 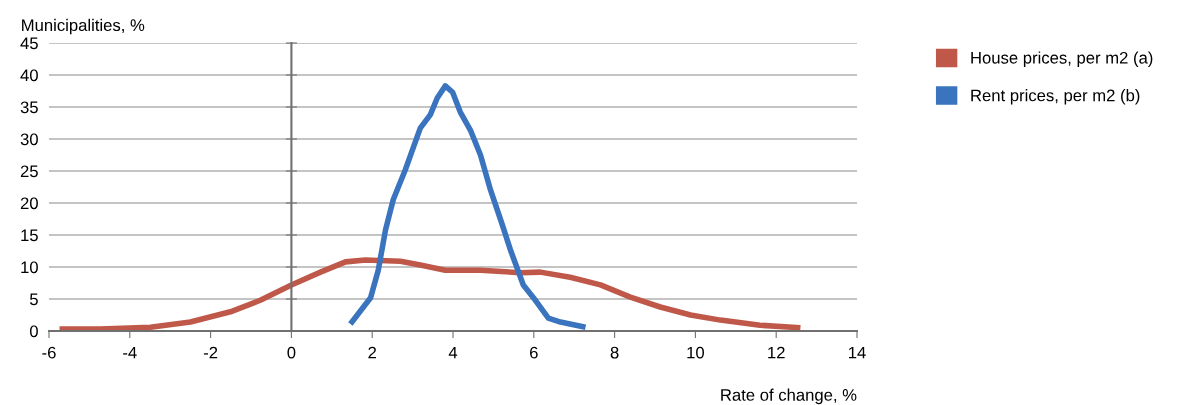 What do you see at coordinates (1055, 97) in the screenshot?
I see `legend-label: Rent prices, per m2 (b)` at bounding box center [1055, 97].